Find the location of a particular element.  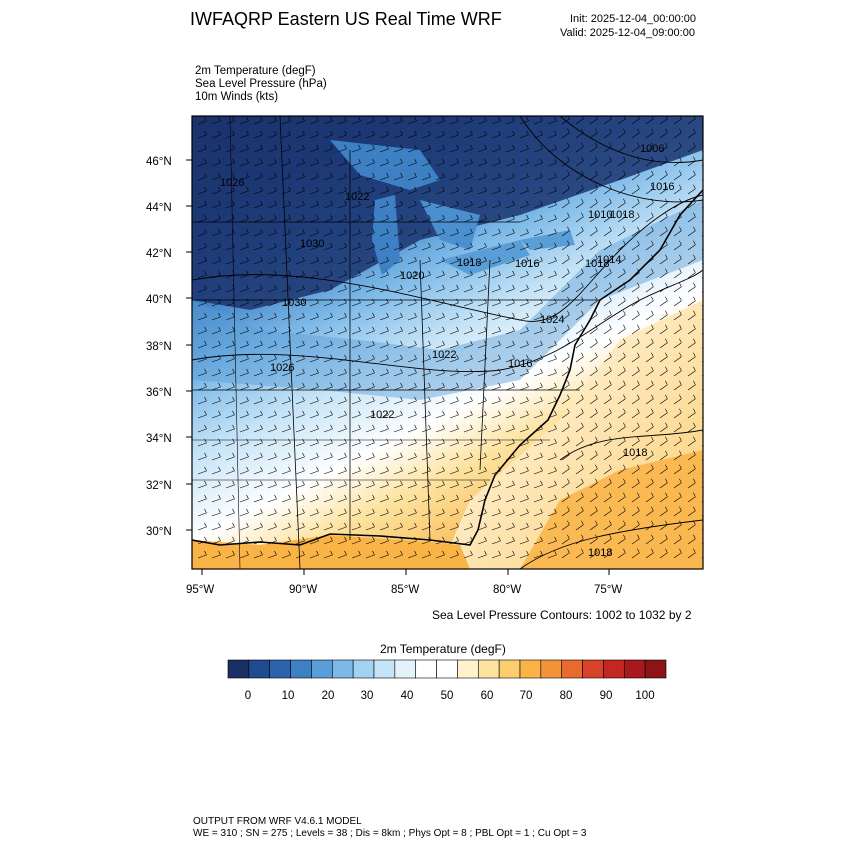

colorbar-label: 10 is located at coordinates (288, 696).